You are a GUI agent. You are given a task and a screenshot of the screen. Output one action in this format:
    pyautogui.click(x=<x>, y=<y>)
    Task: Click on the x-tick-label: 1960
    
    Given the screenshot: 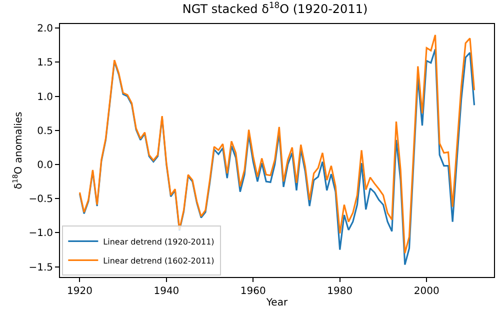 What is the action you would take?
    pyautogui.click(x=253, y=291)
    